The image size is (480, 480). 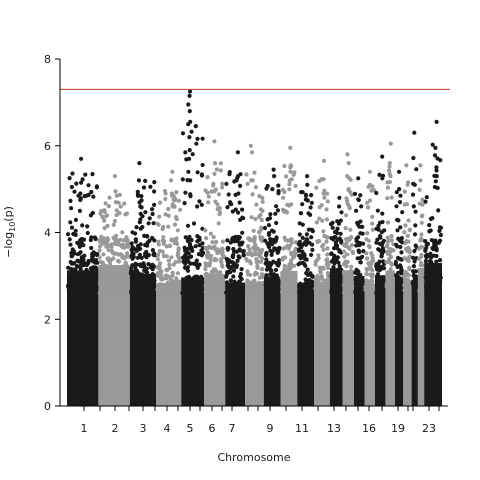 I want to click on y-tick-label: 2, so click(x=47, y=319).